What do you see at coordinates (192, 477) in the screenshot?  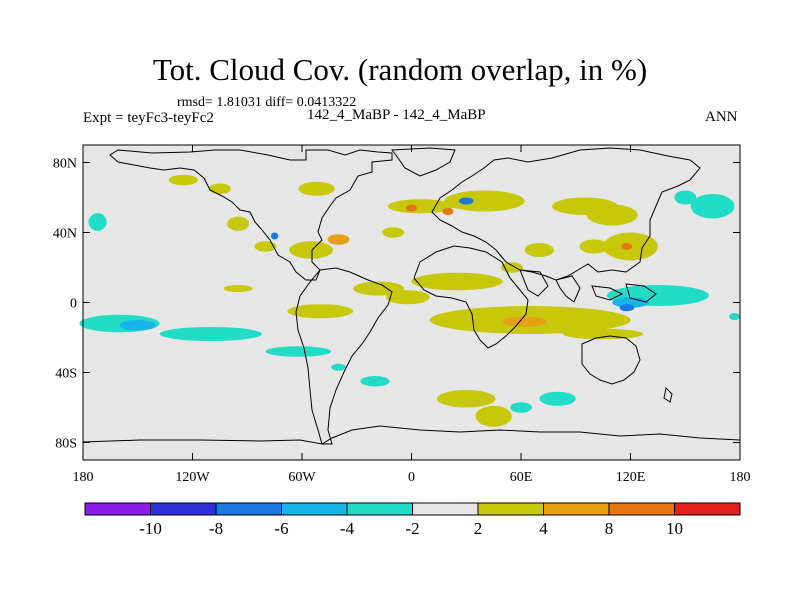 I see `lon-tick-label: 120W` at bounding box center [192, 477].